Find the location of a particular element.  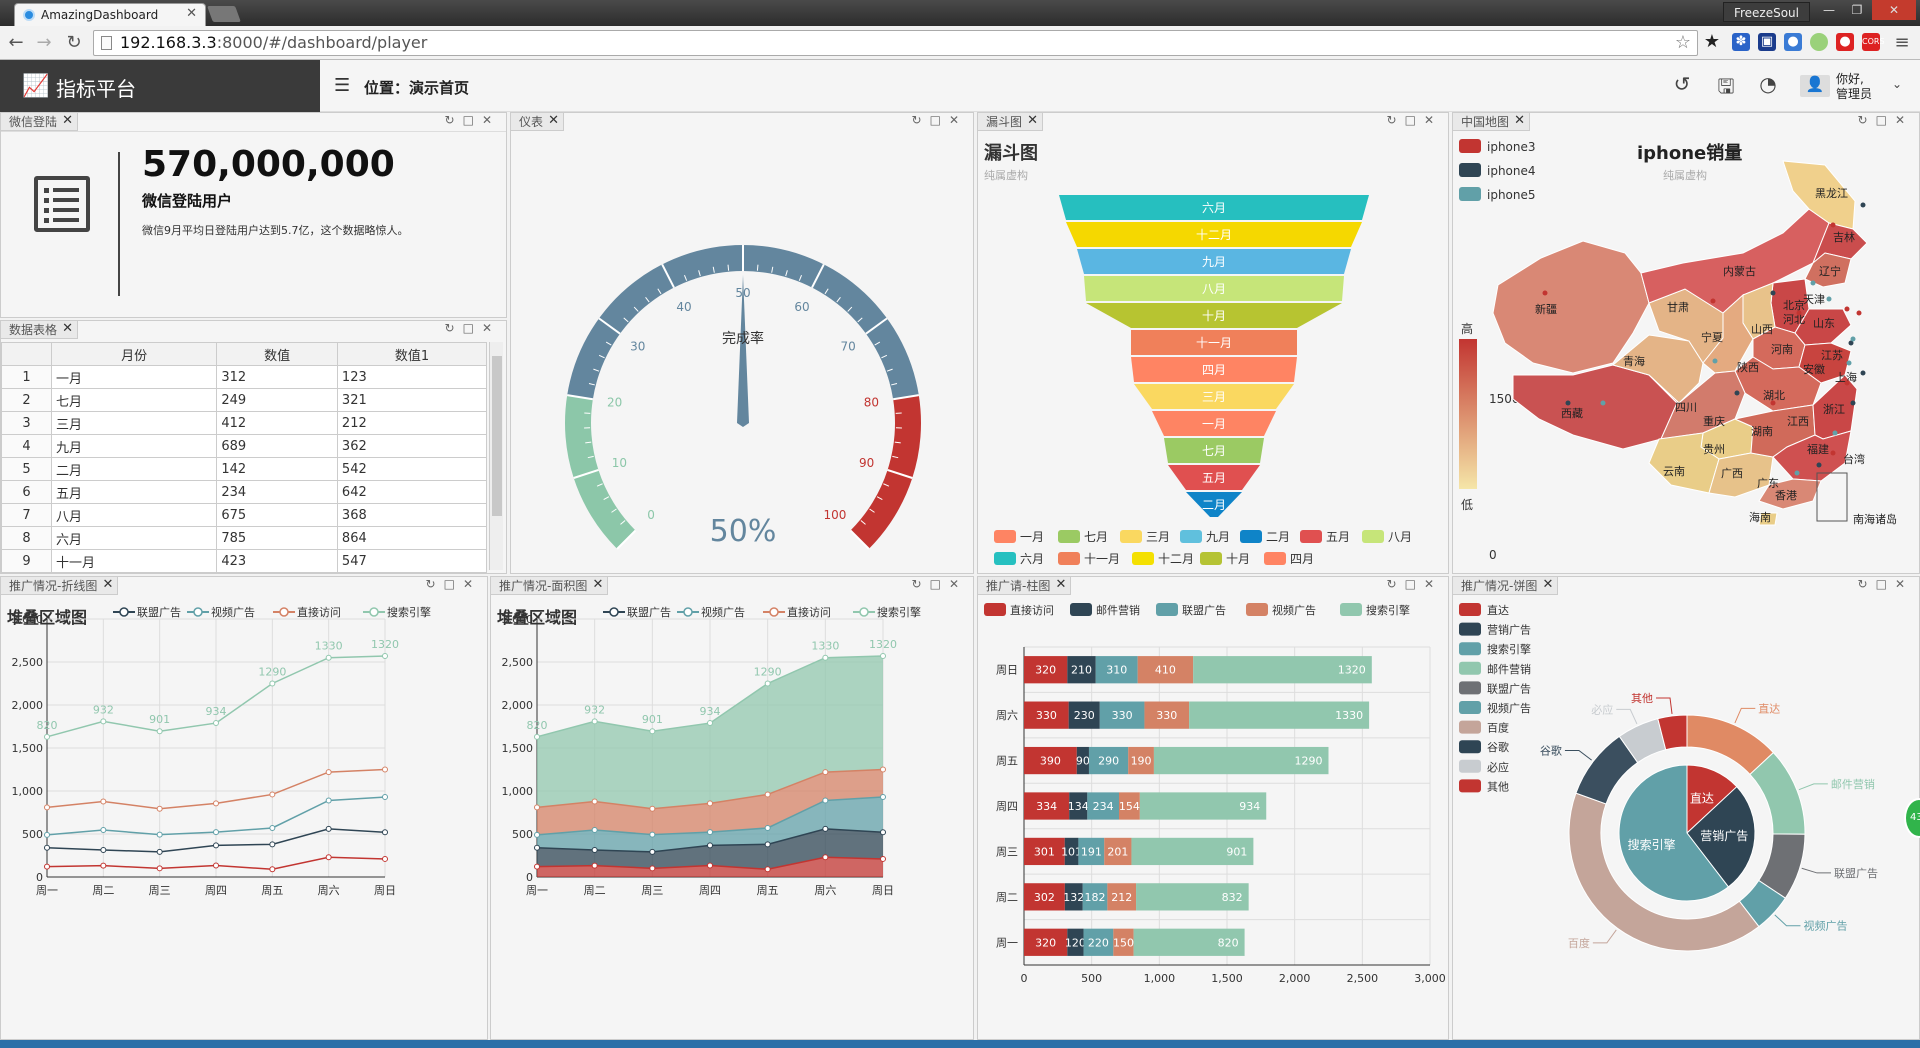

undo-icon: ↺ is located at coordinates (1682, 84).